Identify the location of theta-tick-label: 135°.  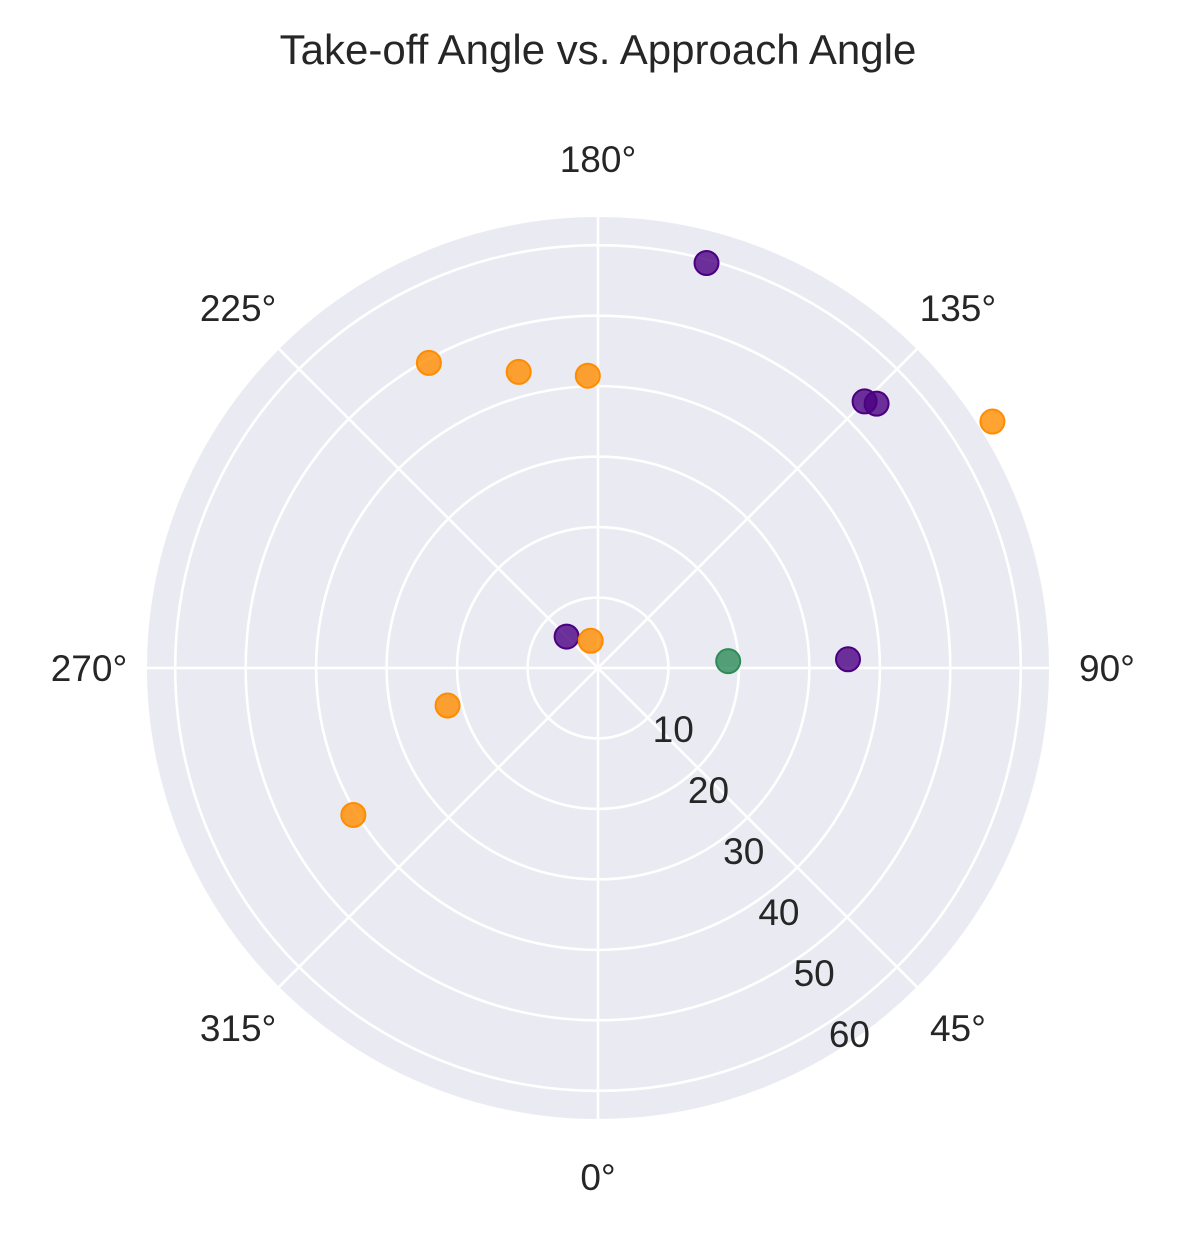
(958, 308).